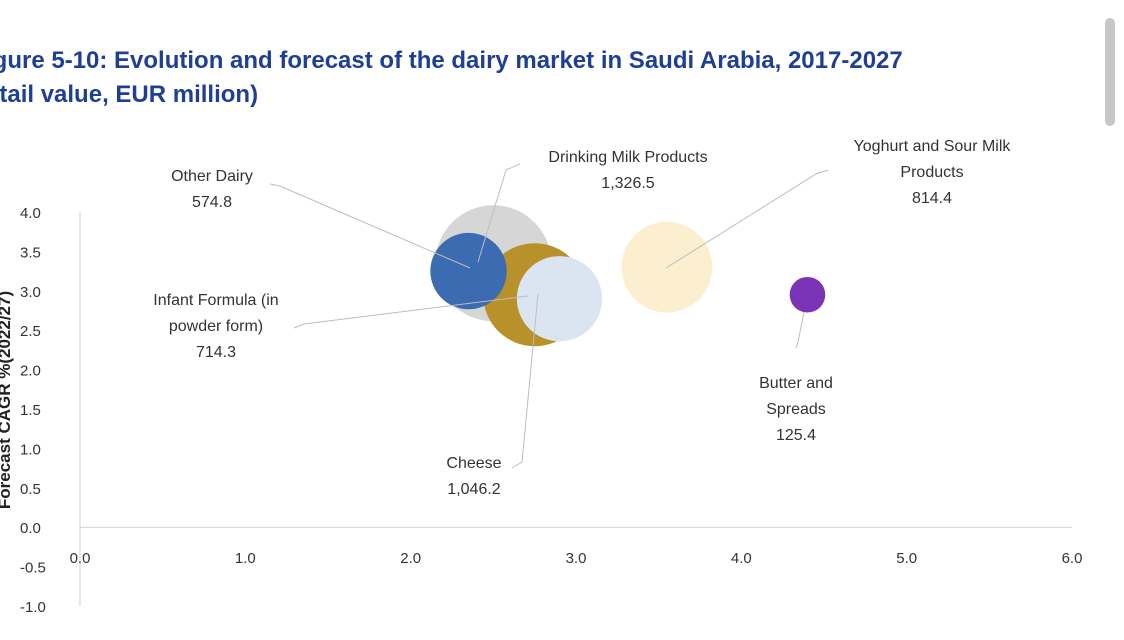  Describe the element at coordinates (30, 252) in the screenshot. I see `y-tick-label: 3.5` at that location.